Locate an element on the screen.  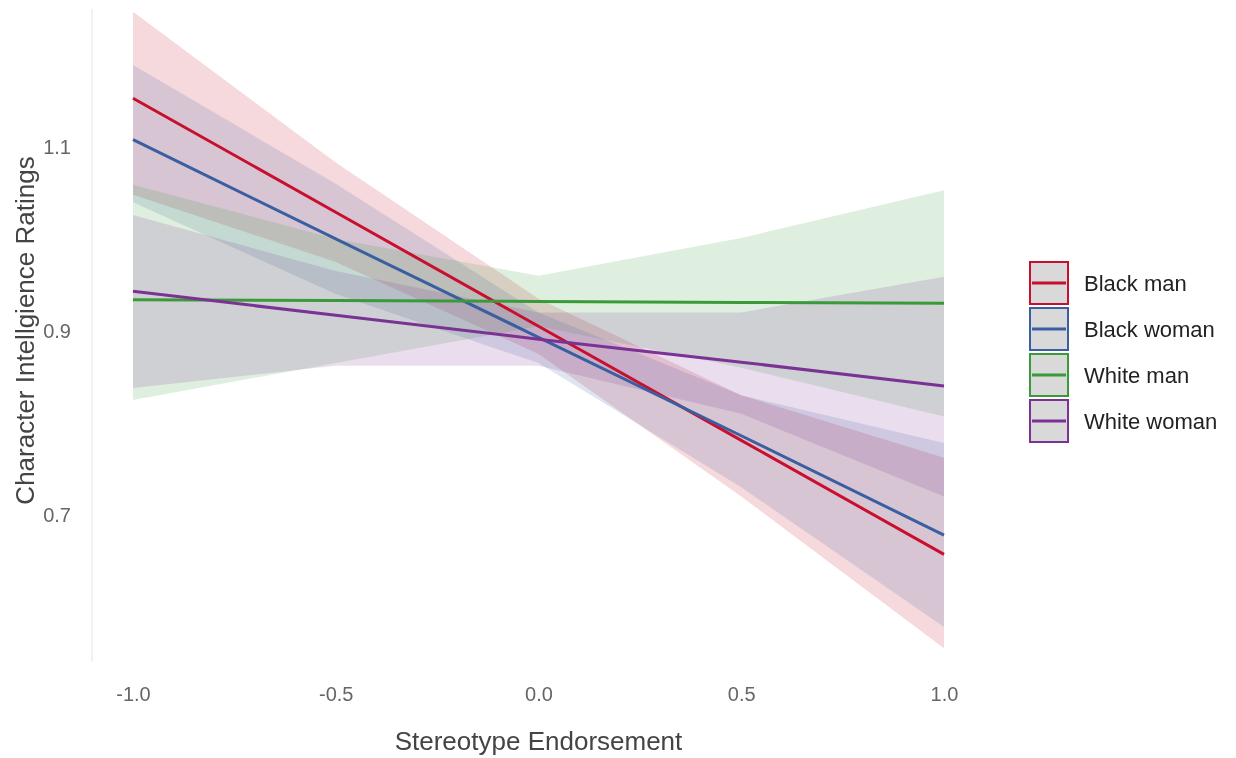
x-tick-label: 0.0 is located at coordinates (539, 694).